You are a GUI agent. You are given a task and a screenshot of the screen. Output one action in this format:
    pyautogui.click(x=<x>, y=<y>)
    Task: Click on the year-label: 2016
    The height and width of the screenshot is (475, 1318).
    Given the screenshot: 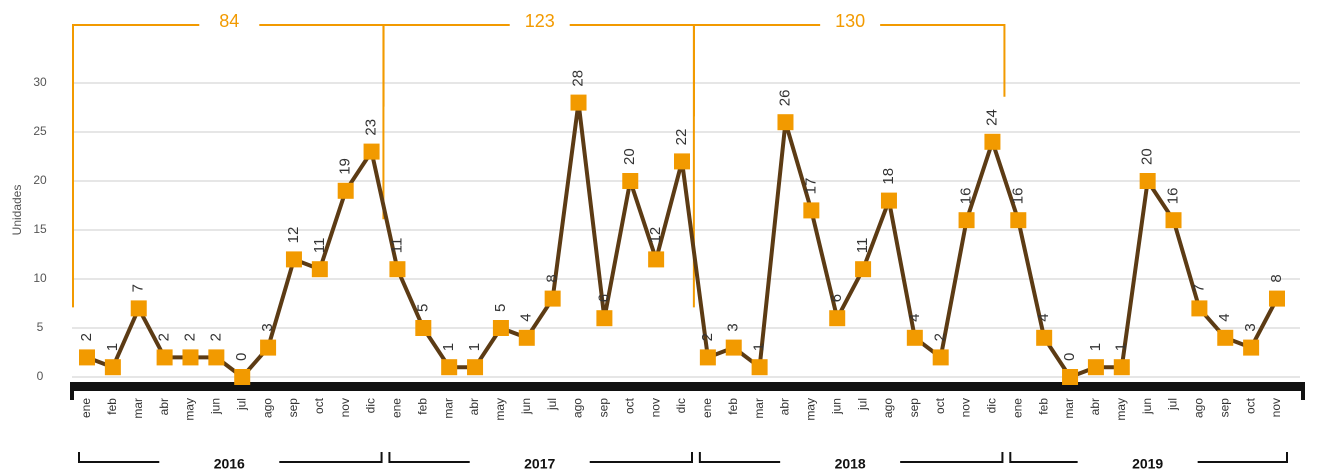 What is the action you would take?
    pyautogui.click(x=229, y=464)
    